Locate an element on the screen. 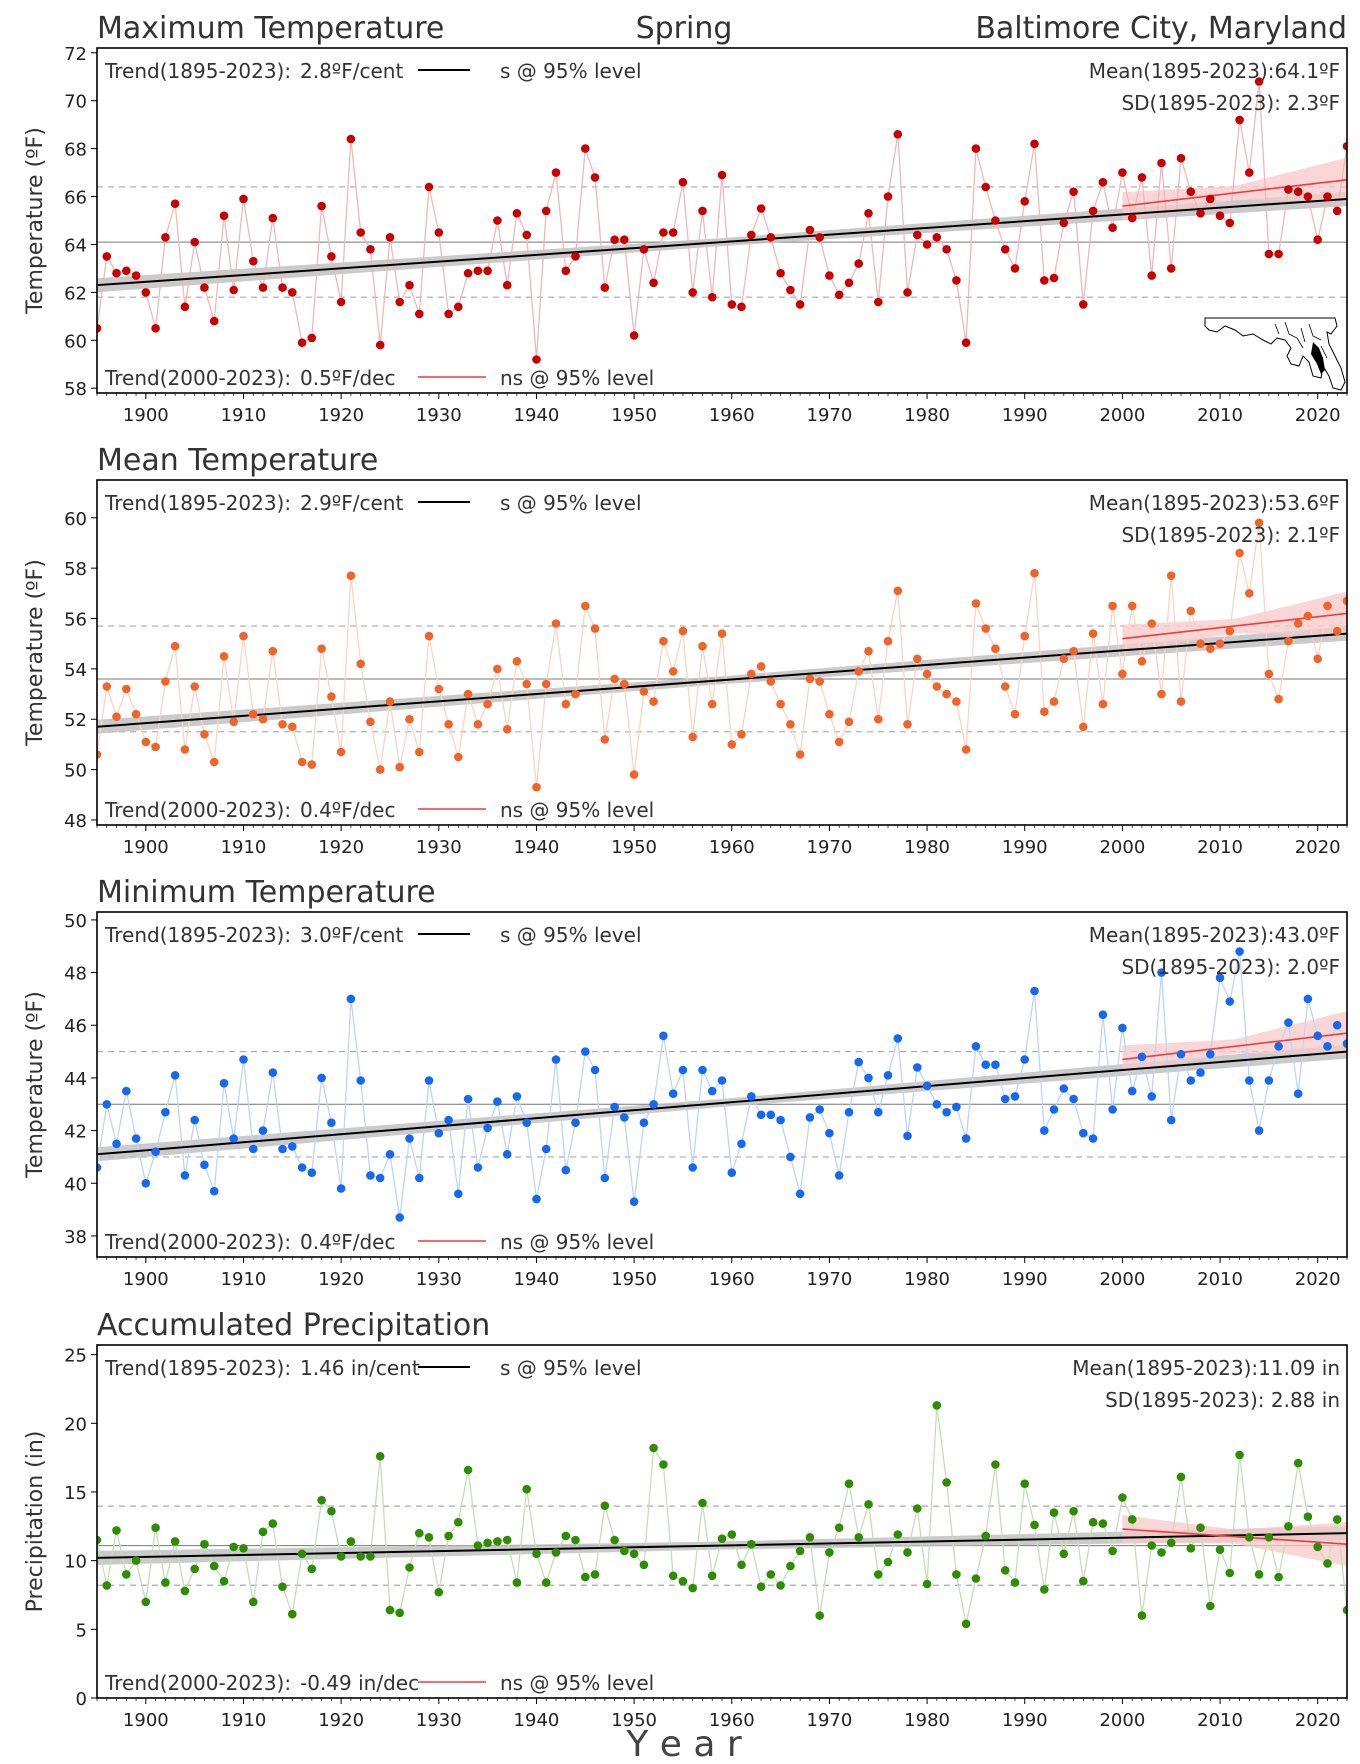  trend-long-value: 1.46 in/cent is located at coordinates (360, 1368).